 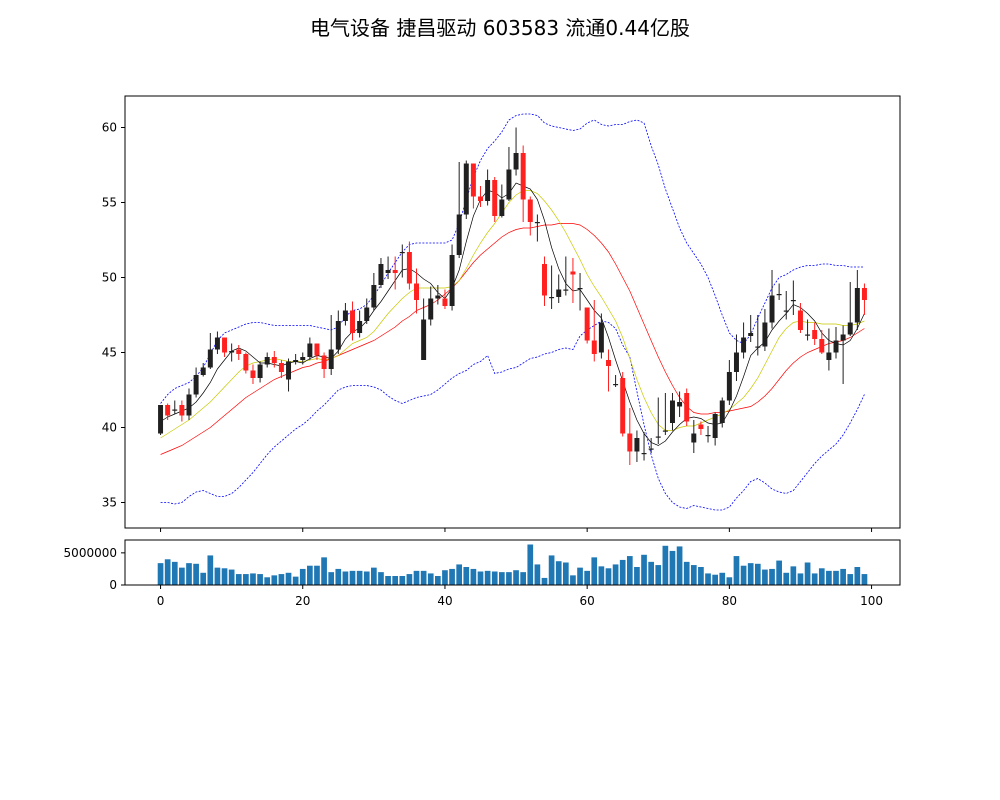 I want to click on y-tick-label: 50, so click(x=109, y=278).